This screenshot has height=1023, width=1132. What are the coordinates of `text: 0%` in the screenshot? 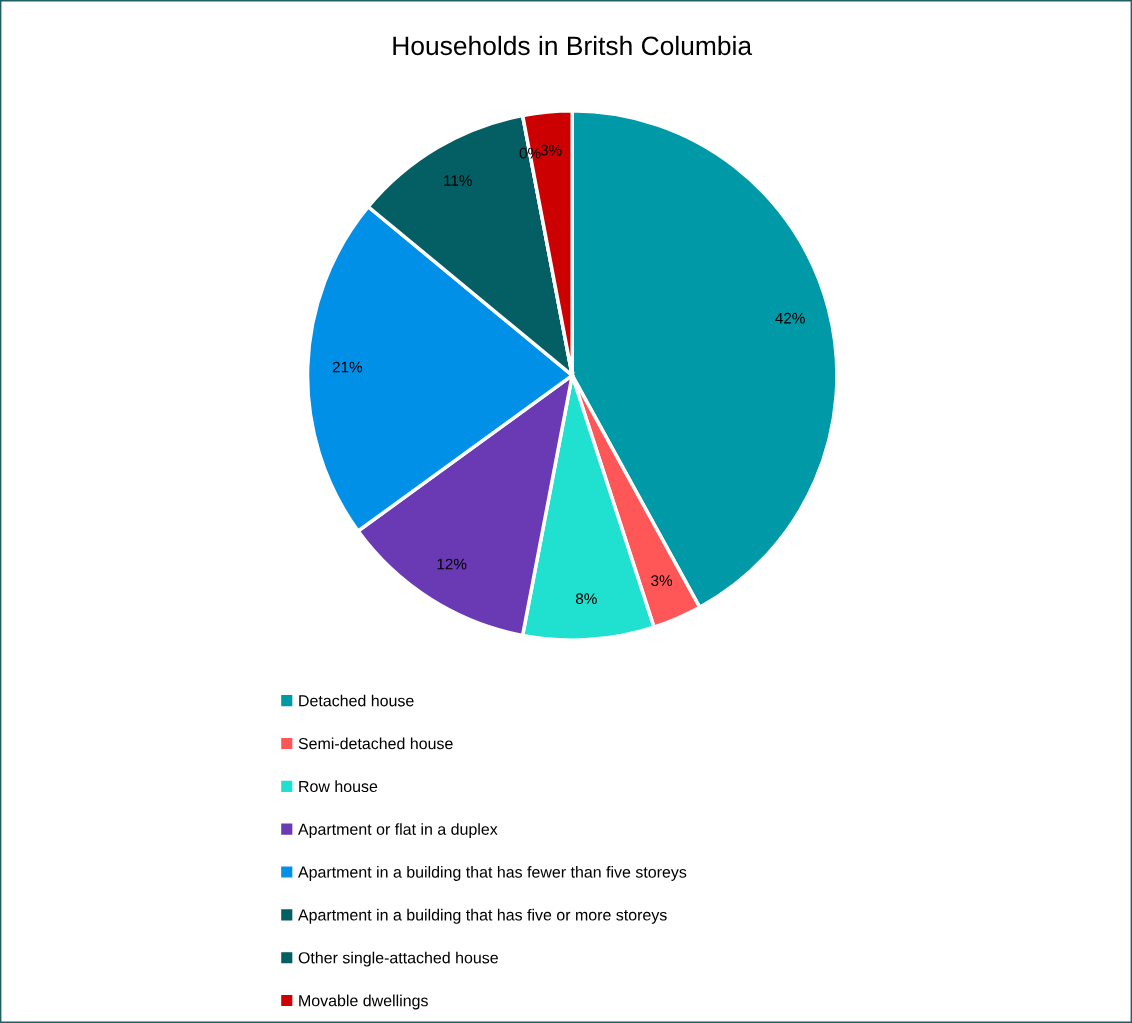 It's located at (530, 153).